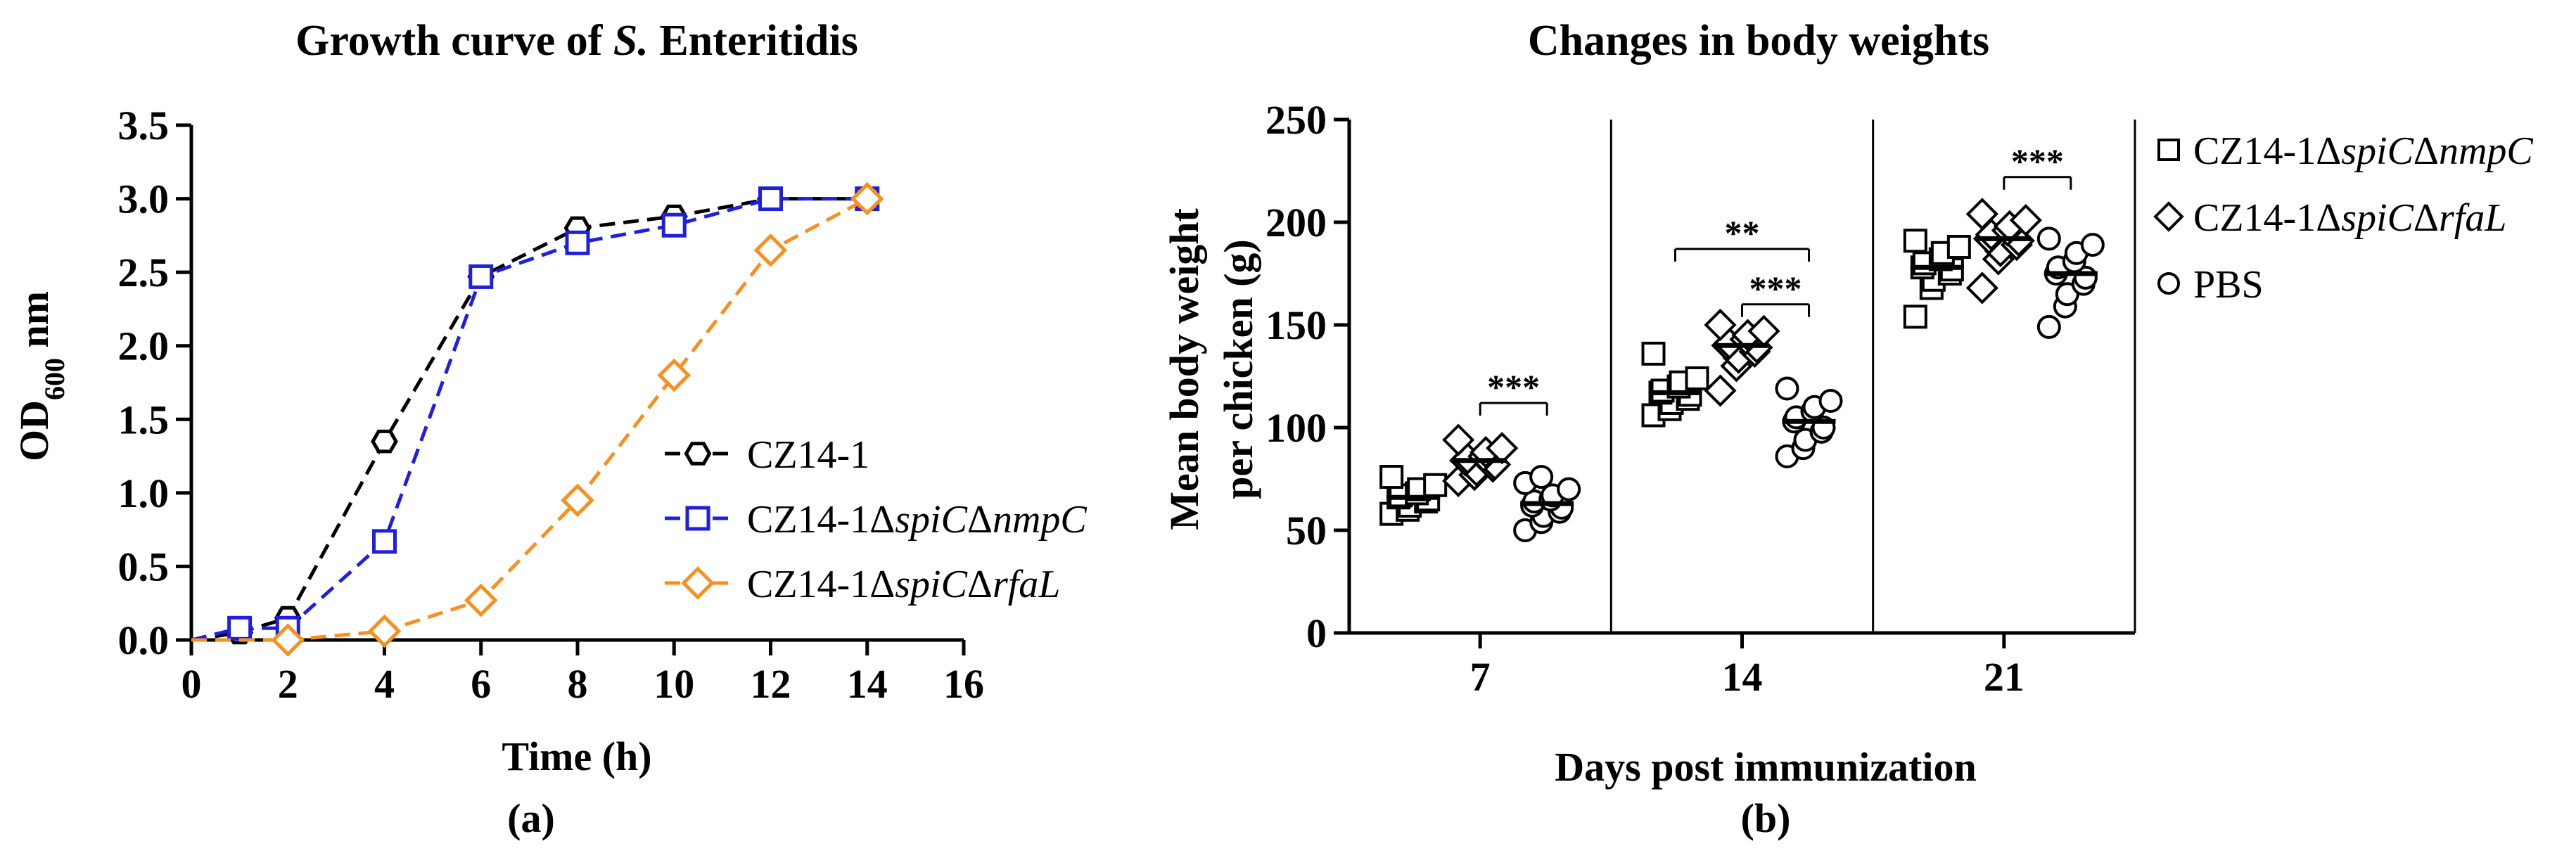 The width and height of the screenshot is (2576, 858). Describe the element at coordinates (144, 566) in the screenshot. I see `growth-curve-y-tick-label: 0.5` at that location.